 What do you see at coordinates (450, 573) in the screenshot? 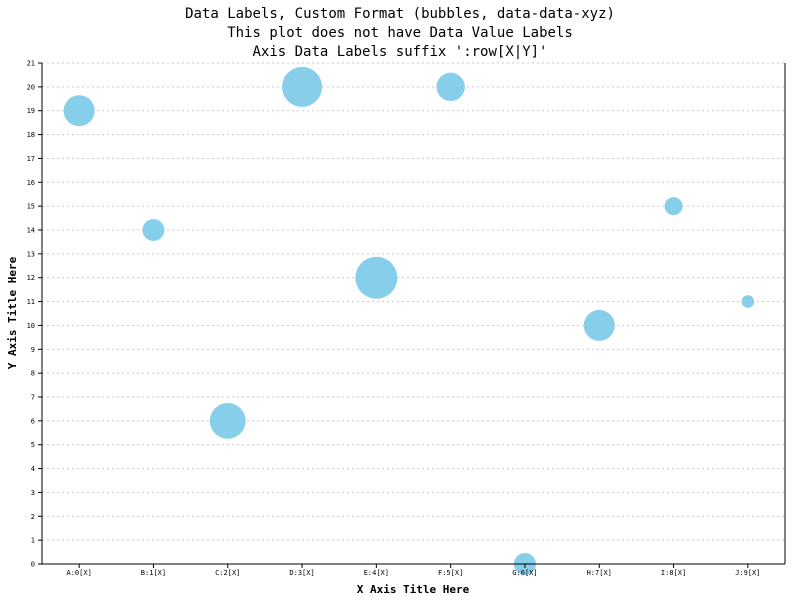
I see `x-tick-label: F:5[X]` at bounding box center [450, 573].